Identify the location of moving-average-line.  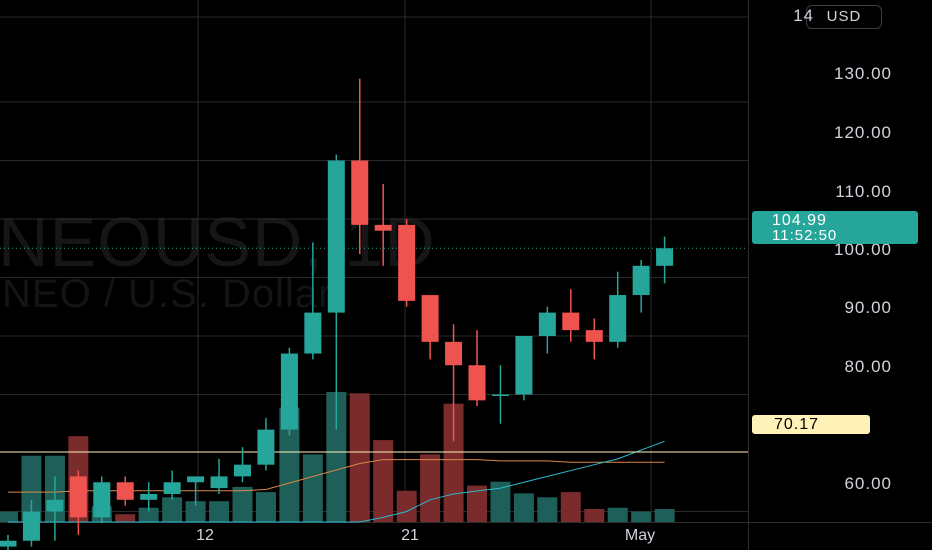
(336, 481).